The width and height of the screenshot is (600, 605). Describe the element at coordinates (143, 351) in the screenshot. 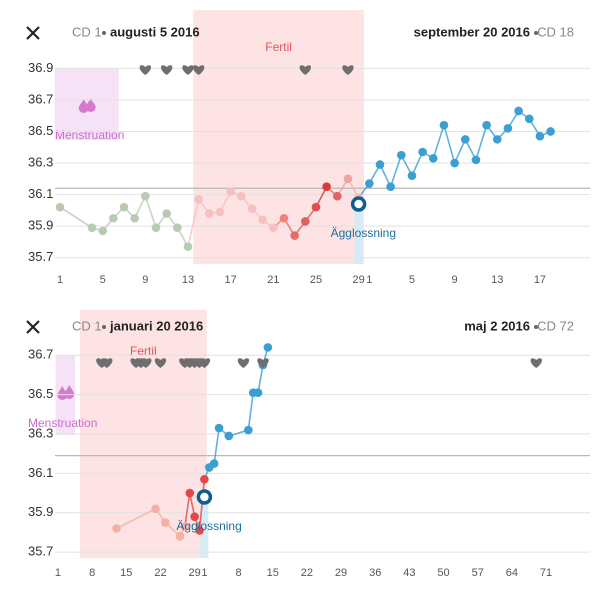

I see `fertile-label: Fertil` at that location.